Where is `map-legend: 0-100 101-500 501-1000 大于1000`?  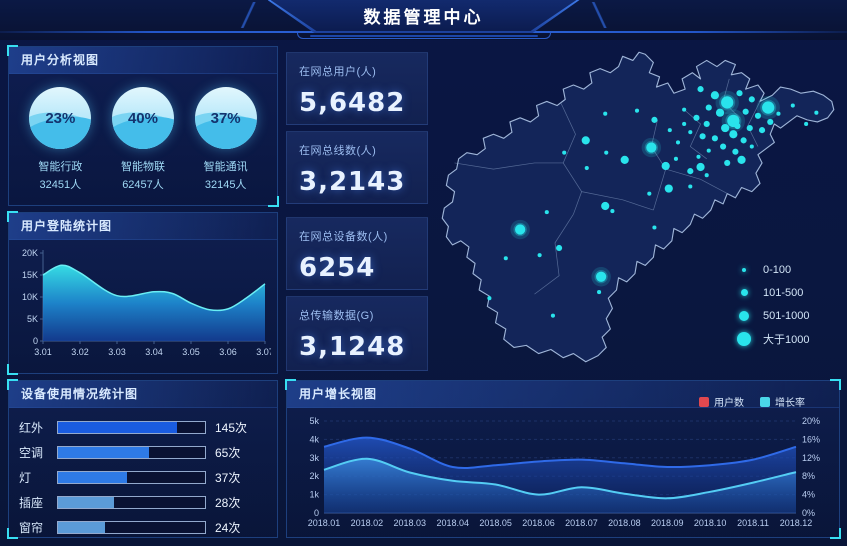
map-legend: 0-100 101-500 501-1000 大于1000 is located at coordinates (772, 304).